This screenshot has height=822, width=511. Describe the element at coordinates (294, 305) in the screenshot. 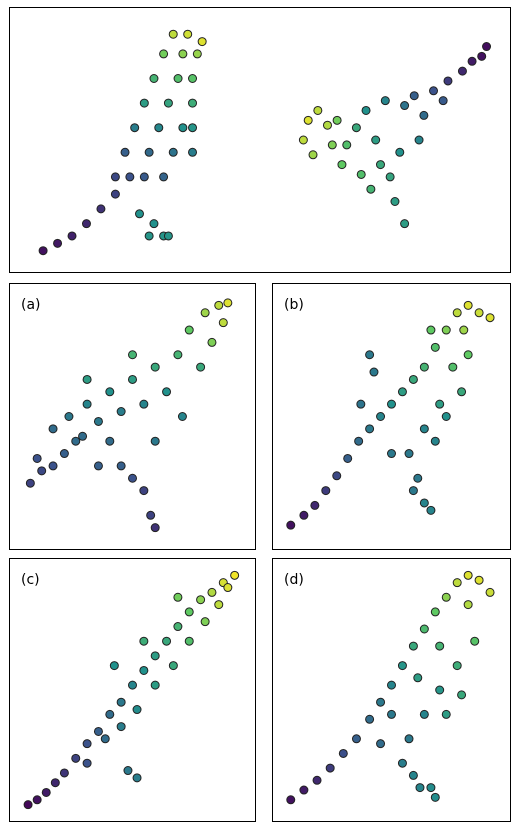

I see `panel-label: (b)` at that location.